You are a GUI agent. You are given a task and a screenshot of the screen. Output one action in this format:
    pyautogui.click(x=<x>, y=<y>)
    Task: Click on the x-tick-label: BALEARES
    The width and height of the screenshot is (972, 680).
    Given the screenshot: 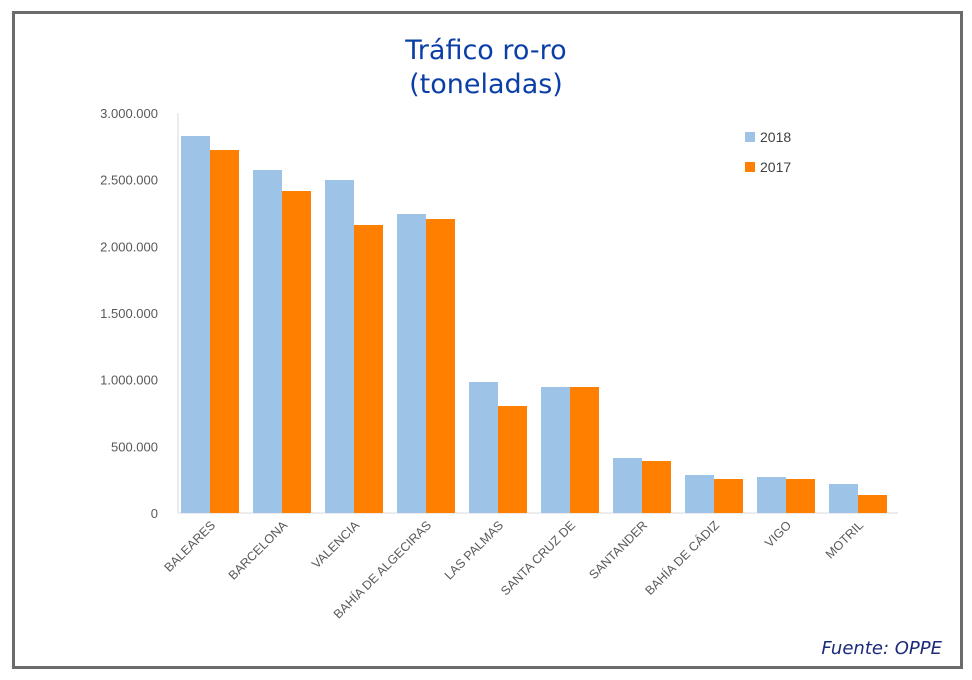 What is the action you would take?
    pyautogui.click(x=190, y=546)
    